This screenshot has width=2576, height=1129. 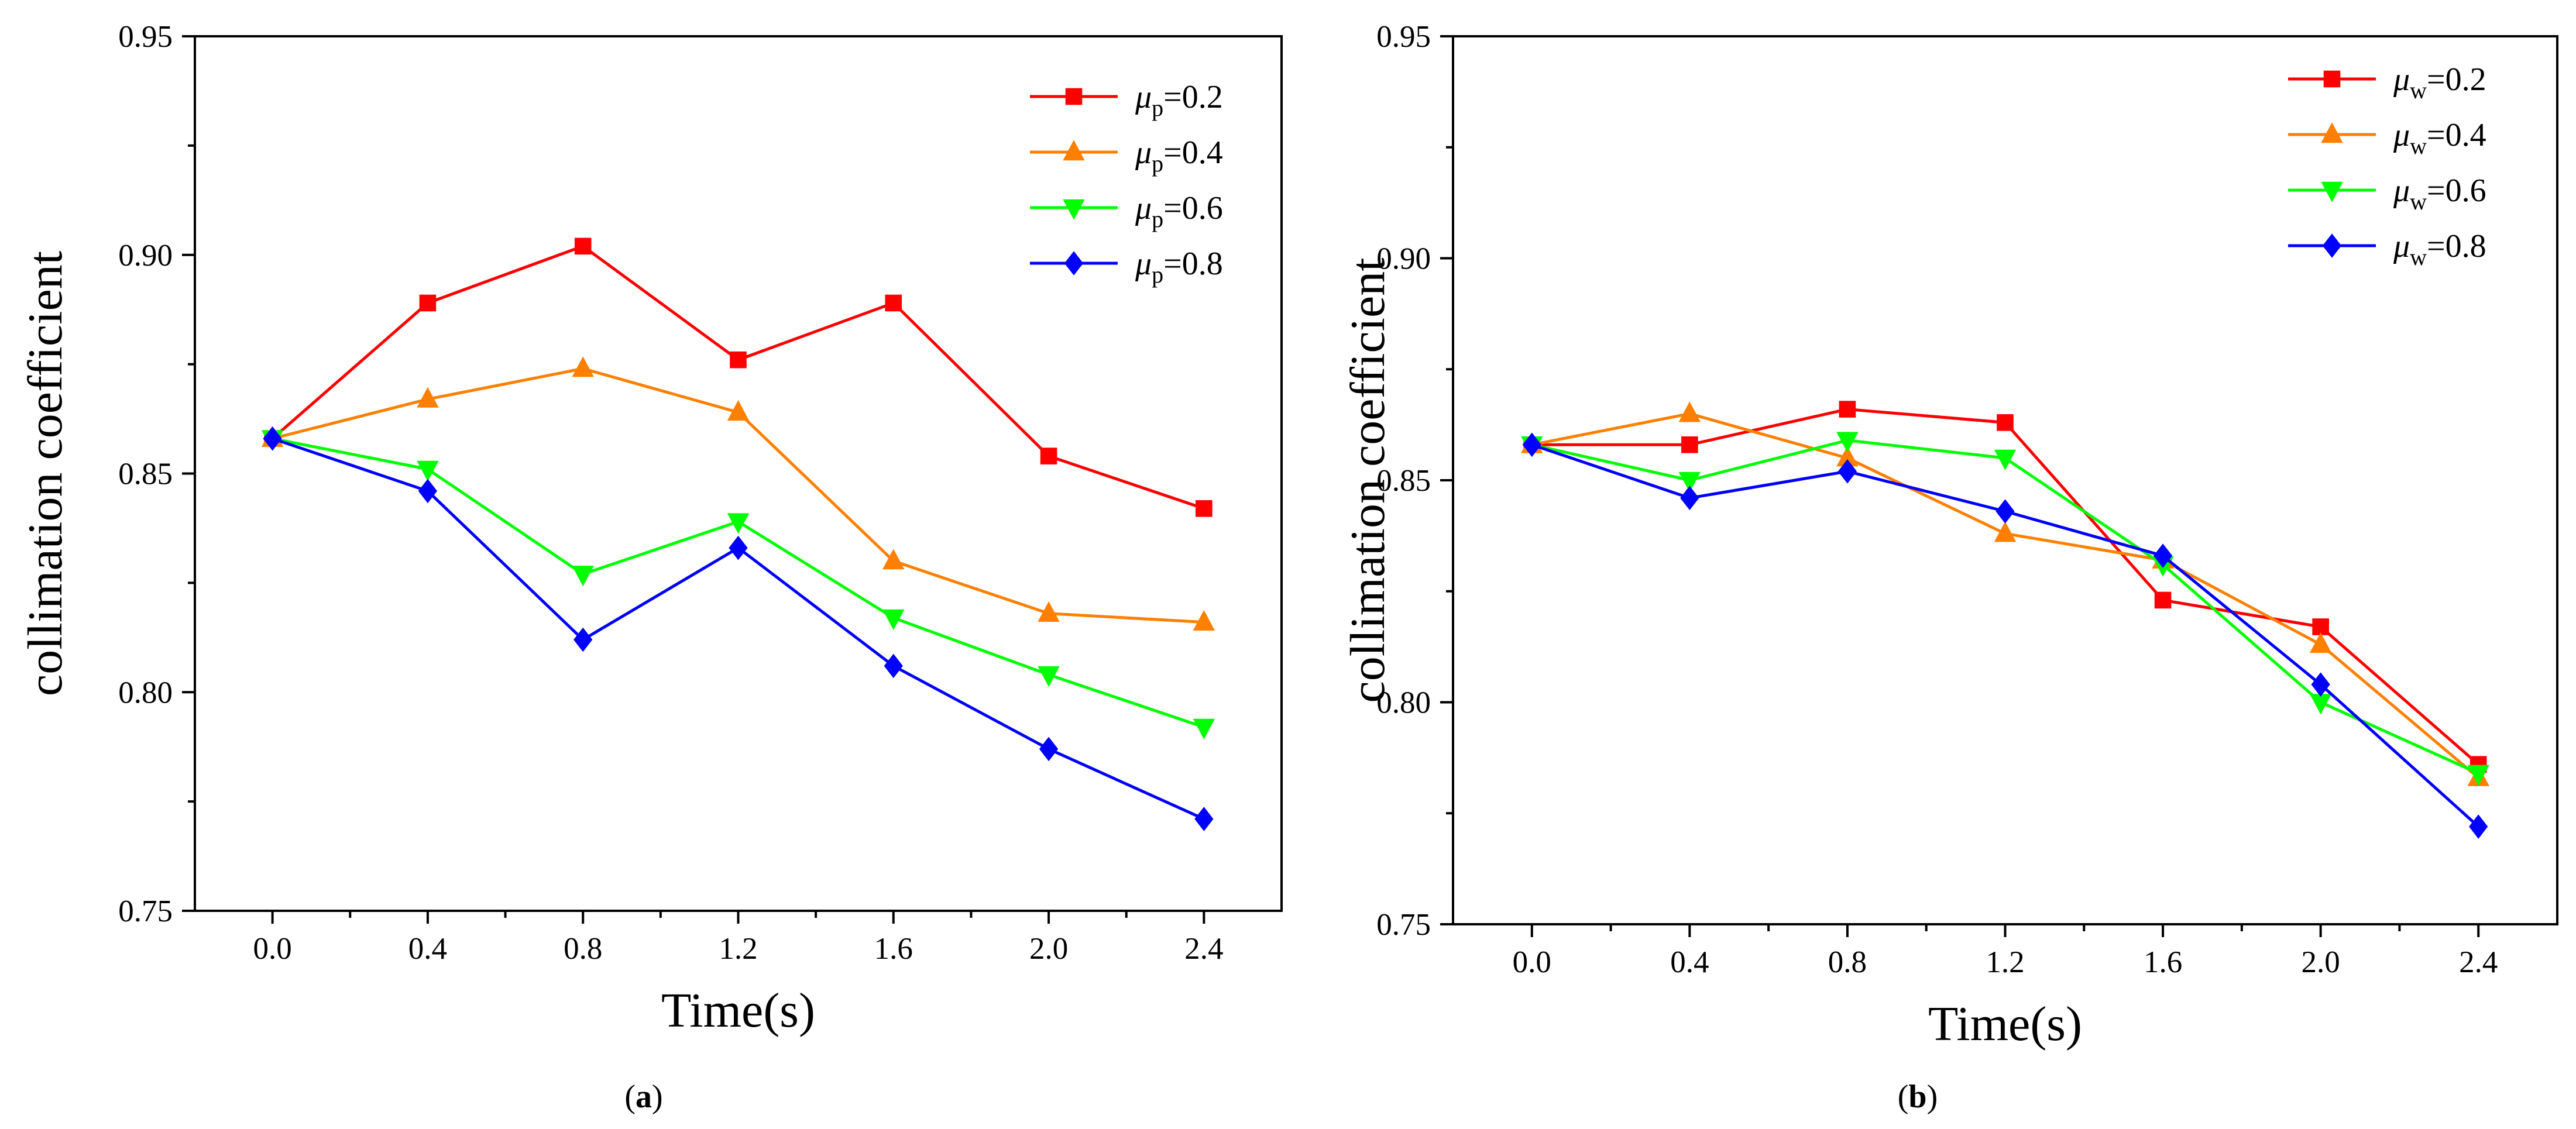 I want to click on panel-label: (a), so click(x=643, y=1097).